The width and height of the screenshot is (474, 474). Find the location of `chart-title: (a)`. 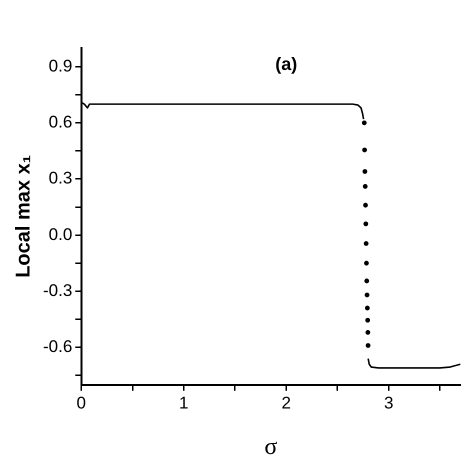

chart-title: (a) is located at coordinates (286, 64).